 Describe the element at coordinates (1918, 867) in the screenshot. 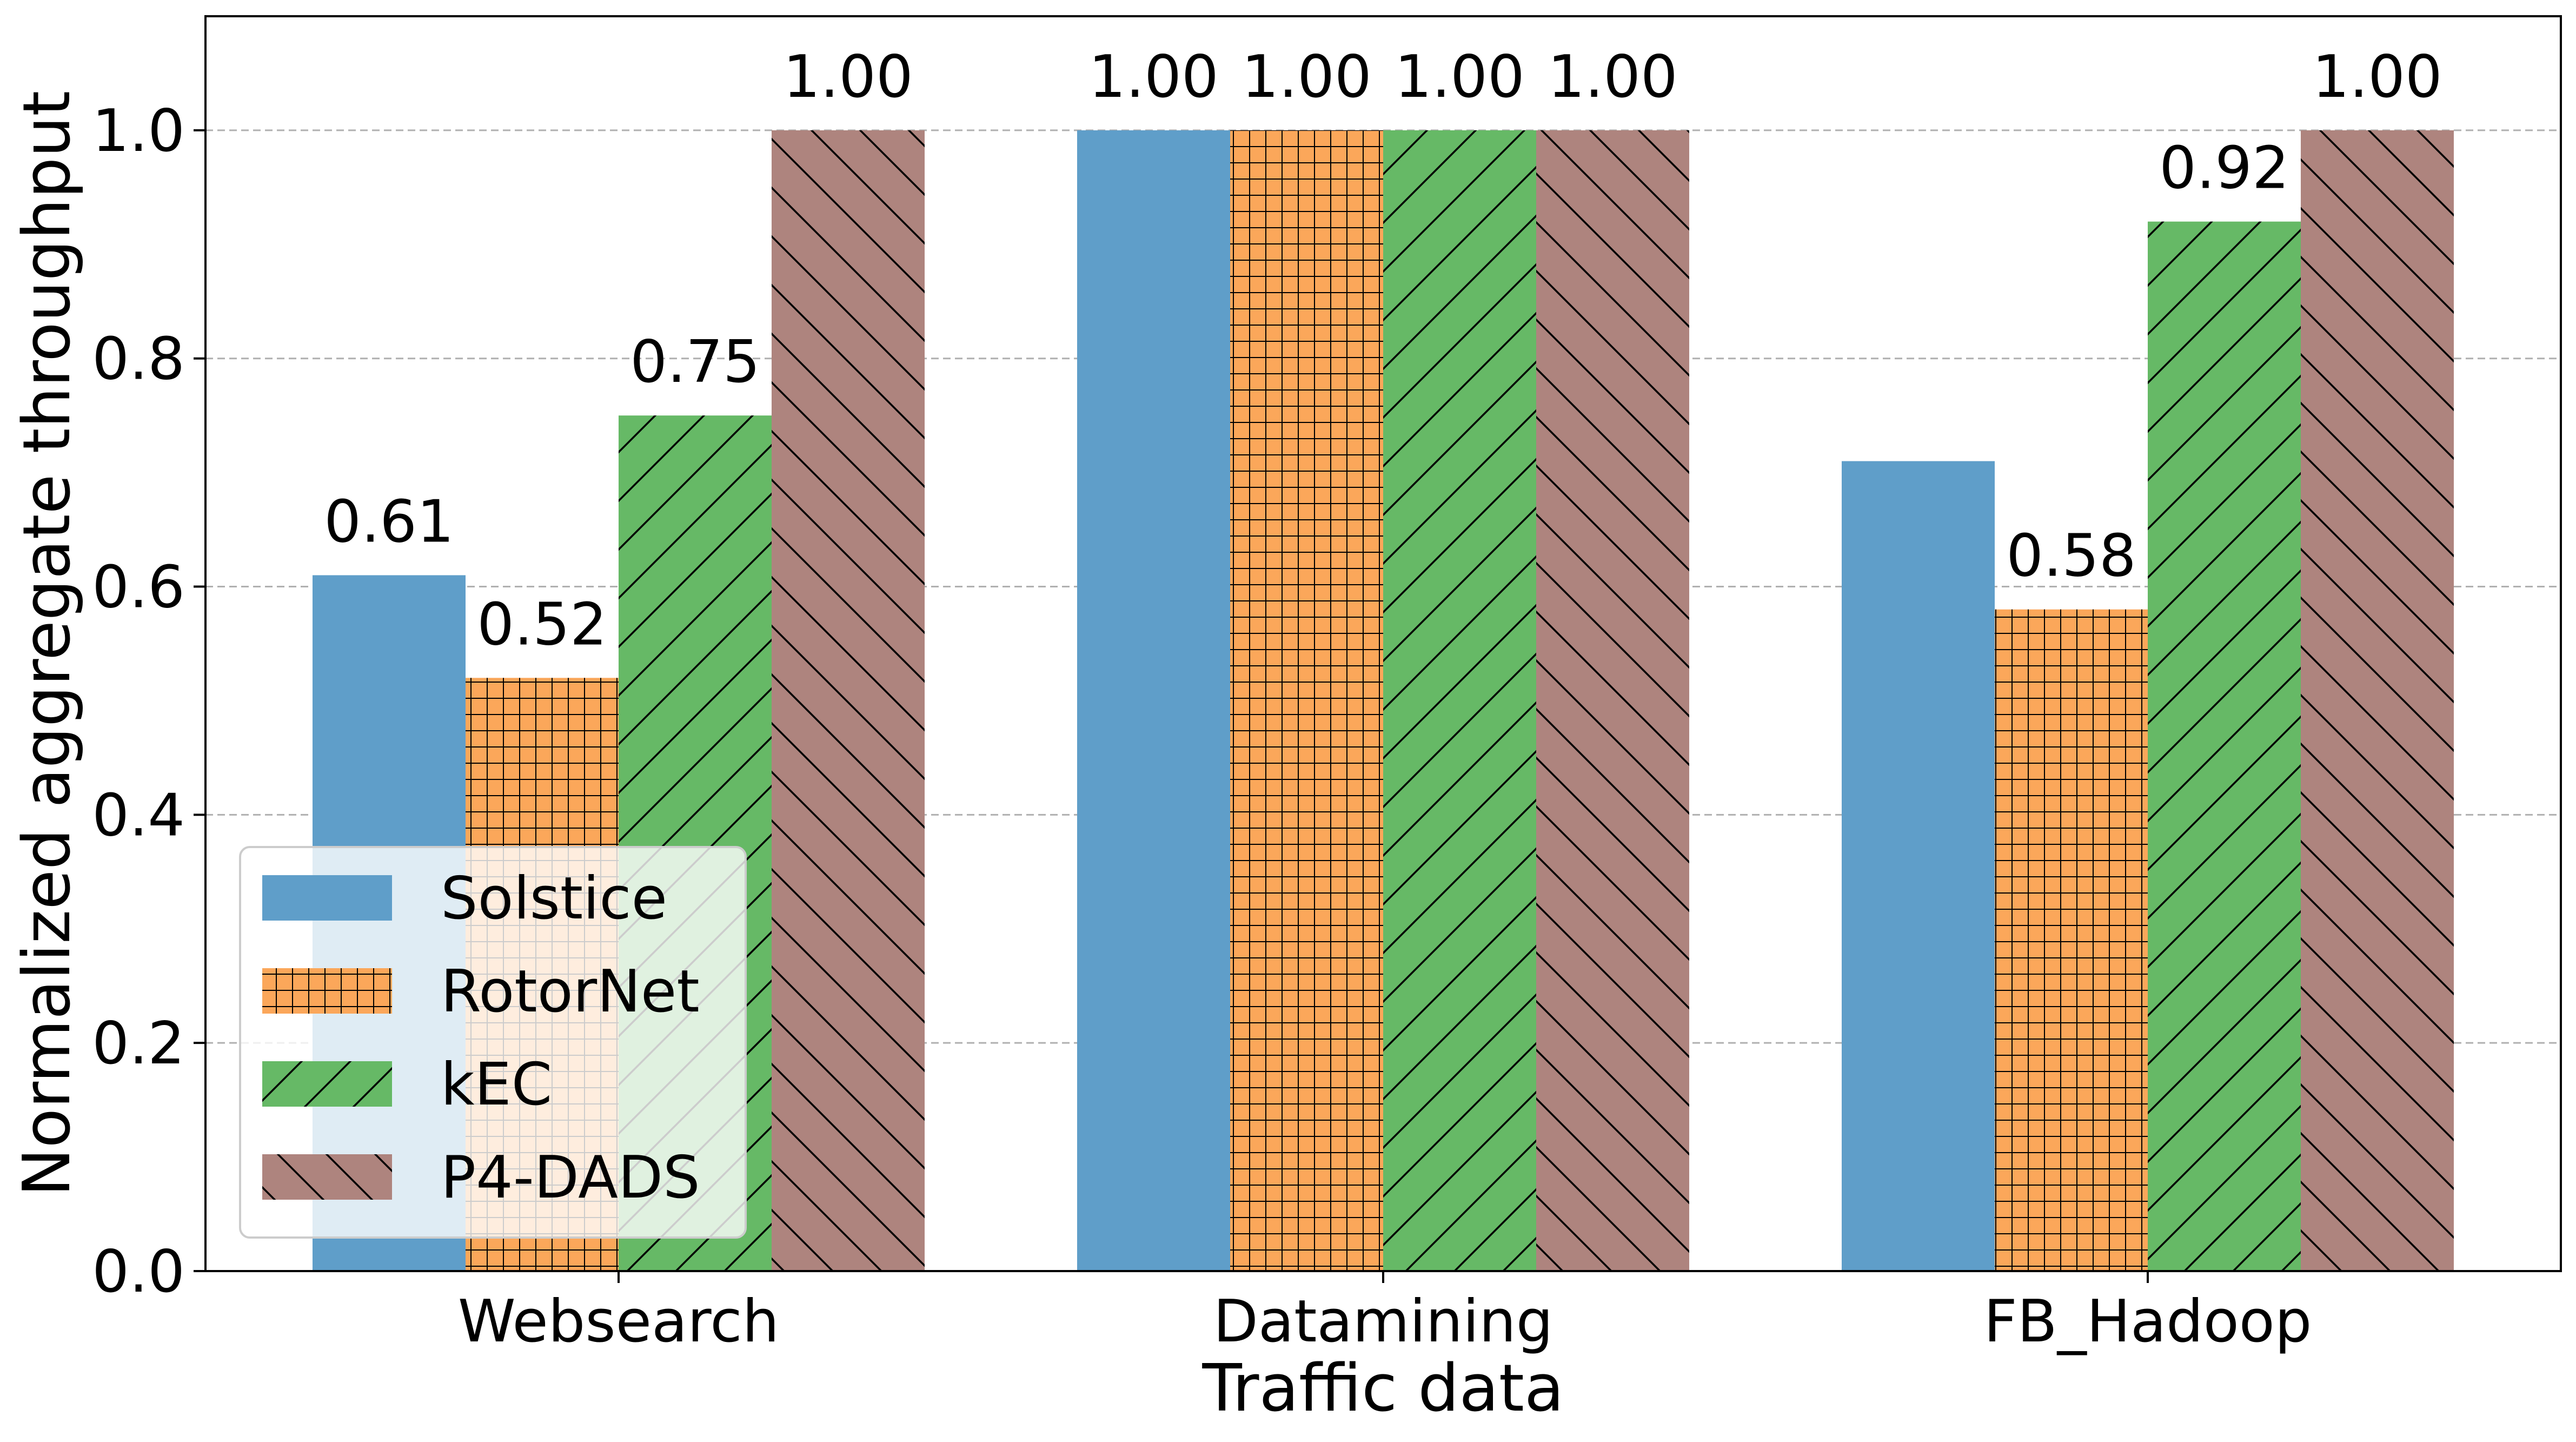

I see `bar-solstice-fb_hadoop` at that location.